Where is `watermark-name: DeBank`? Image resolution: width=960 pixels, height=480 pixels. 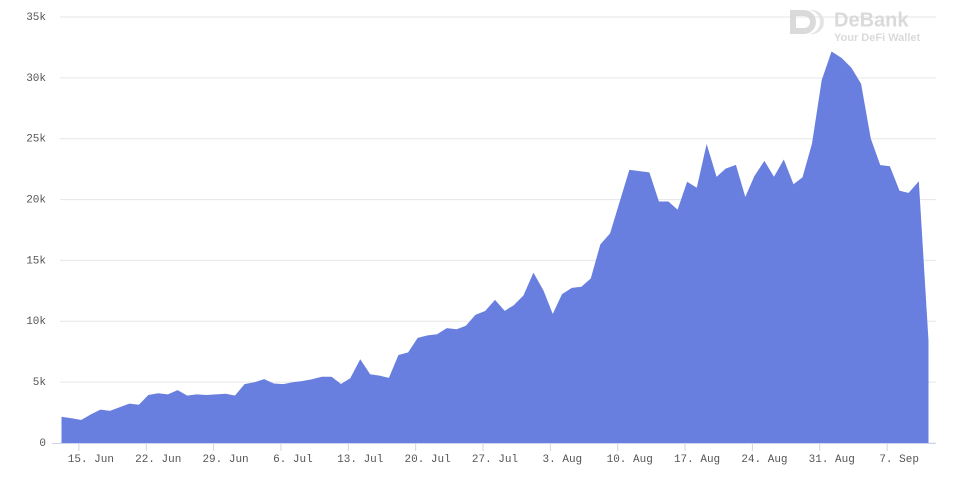 watermark-name: DeBank is located at coordinates (871, 20).